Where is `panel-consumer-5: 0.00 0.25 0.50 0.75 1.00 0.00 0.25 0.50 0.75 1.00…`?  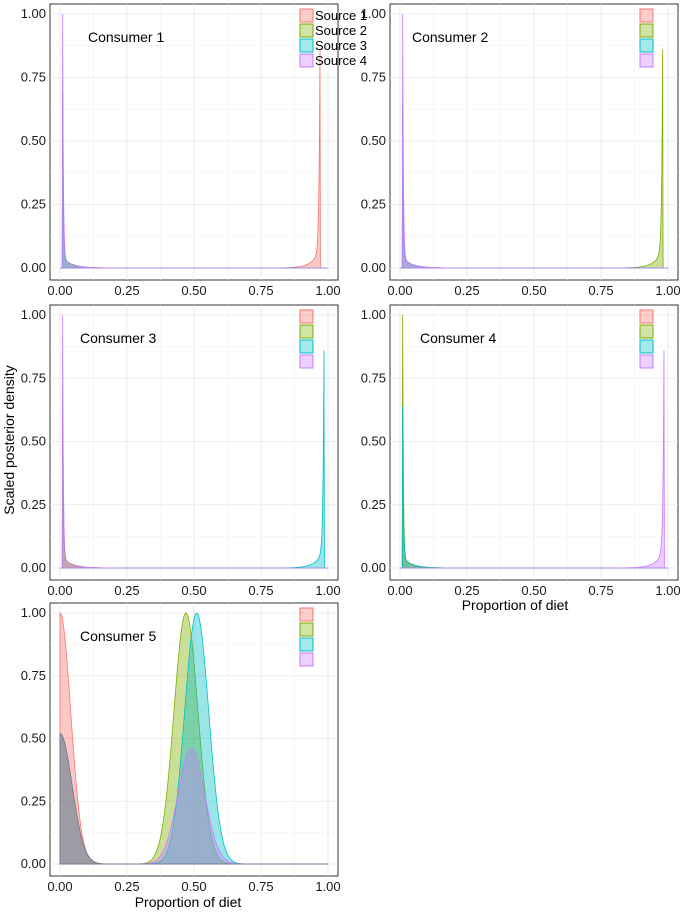
panel-consumer-5: 0.00 0.25 0.50 0.75 1.00 0.00 0.25 0.50 0.75 1.00… is located at coordinates (181, 748).